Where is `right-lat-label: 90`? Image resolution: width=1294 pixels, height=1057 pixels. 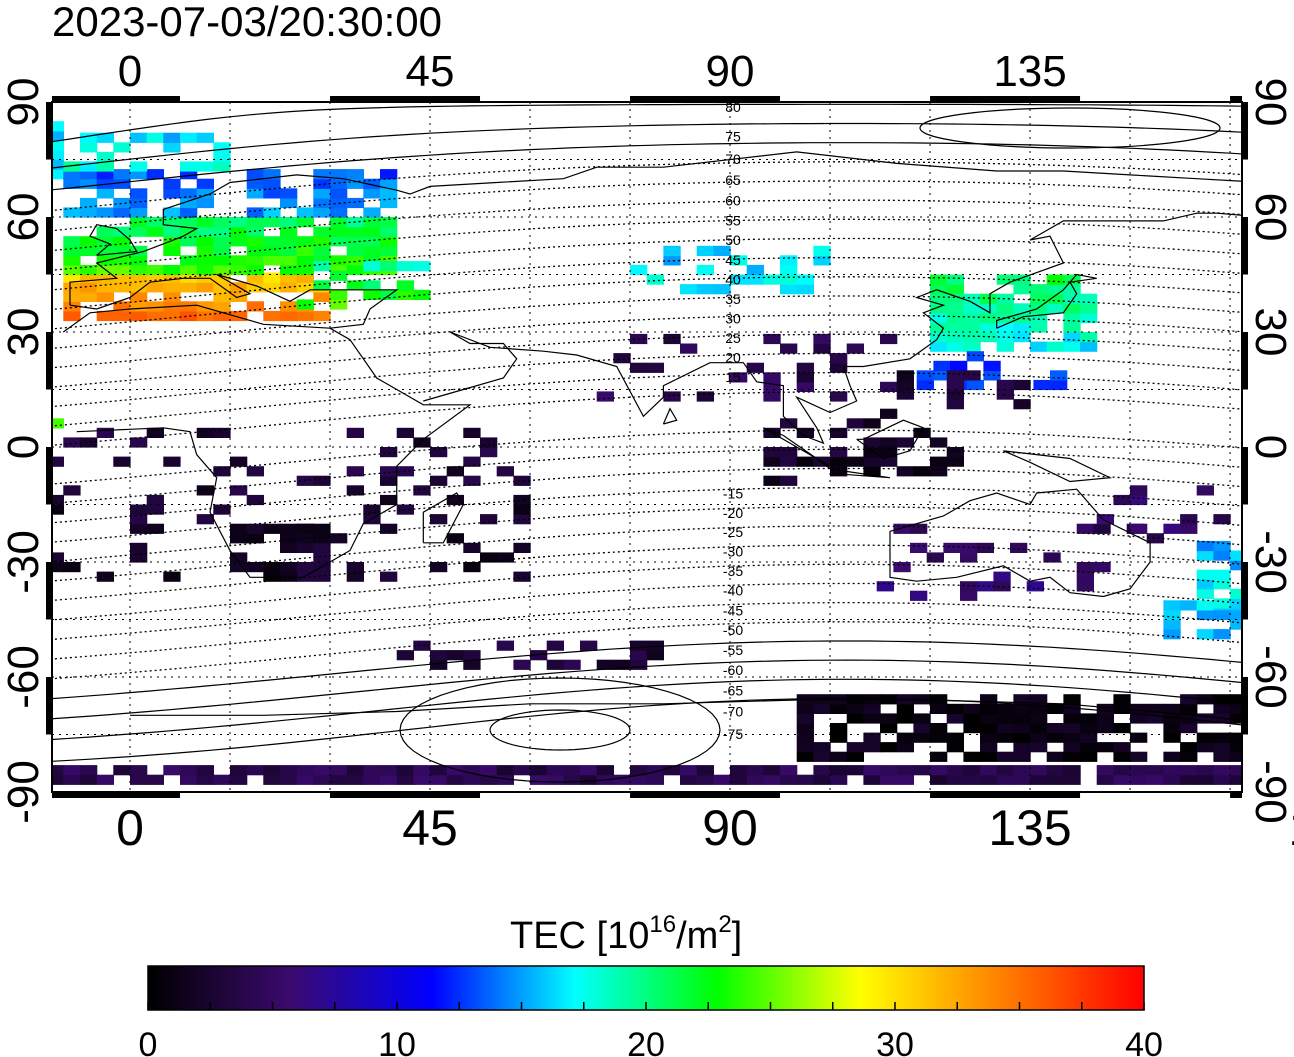
right-lat-label: 90 is located at coordinates (1270, 102).